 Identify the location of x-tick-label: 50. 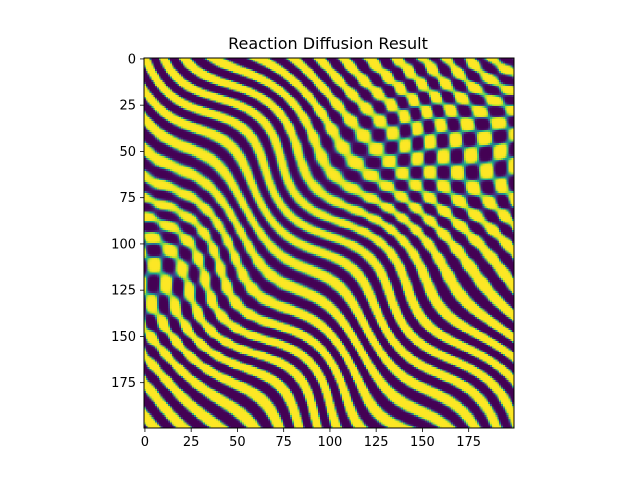
(237, 442).